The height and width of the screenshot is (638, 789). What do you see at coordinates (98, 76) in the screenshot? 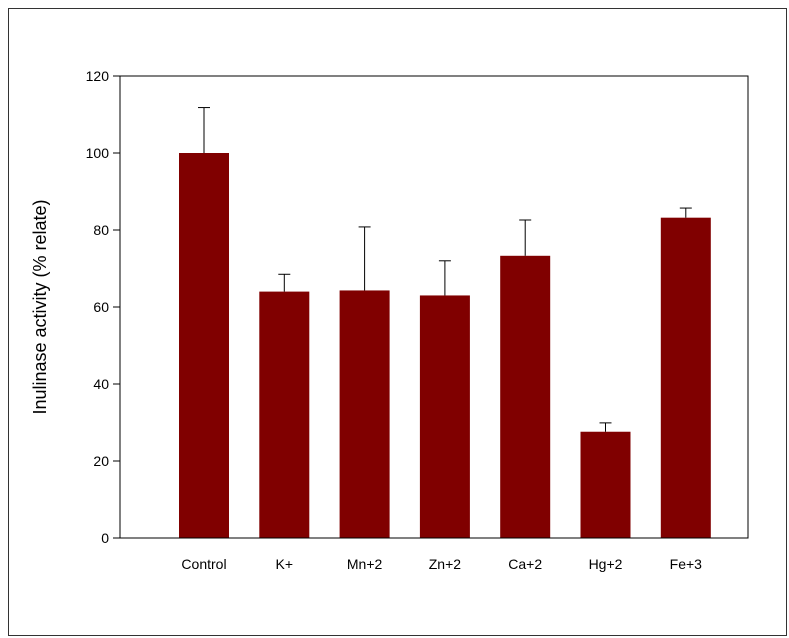
I see `y-tick-label-6: 120` at bounding box center [98, 76].